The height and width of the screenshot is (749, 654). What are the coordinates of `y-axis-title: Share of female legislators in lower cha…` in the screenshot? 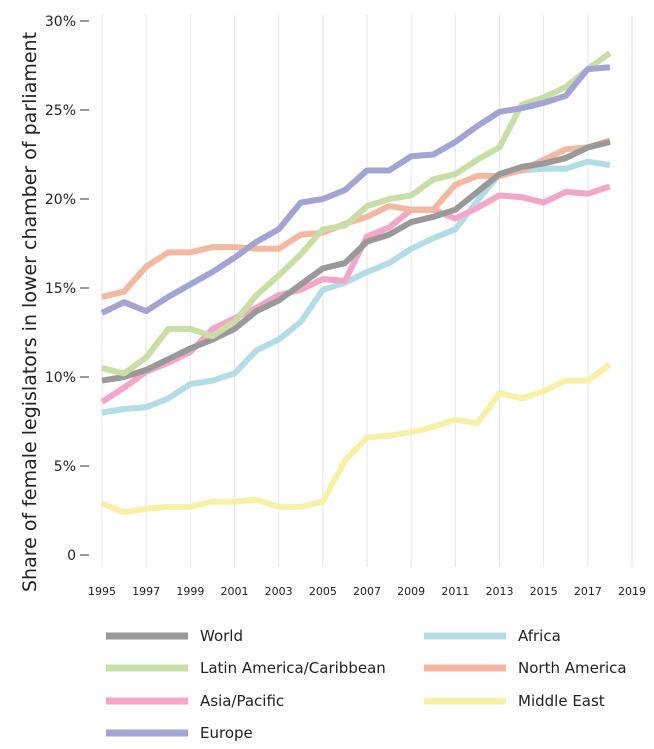 It's located at (30, 312).